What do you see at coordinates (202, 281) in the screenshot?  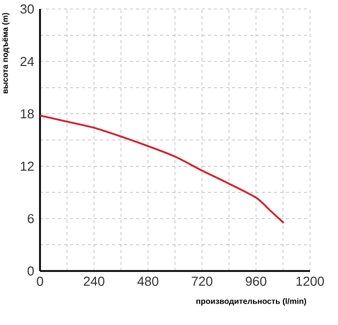 I see `x-tick-label: 720` at bounding box center [202, 281].